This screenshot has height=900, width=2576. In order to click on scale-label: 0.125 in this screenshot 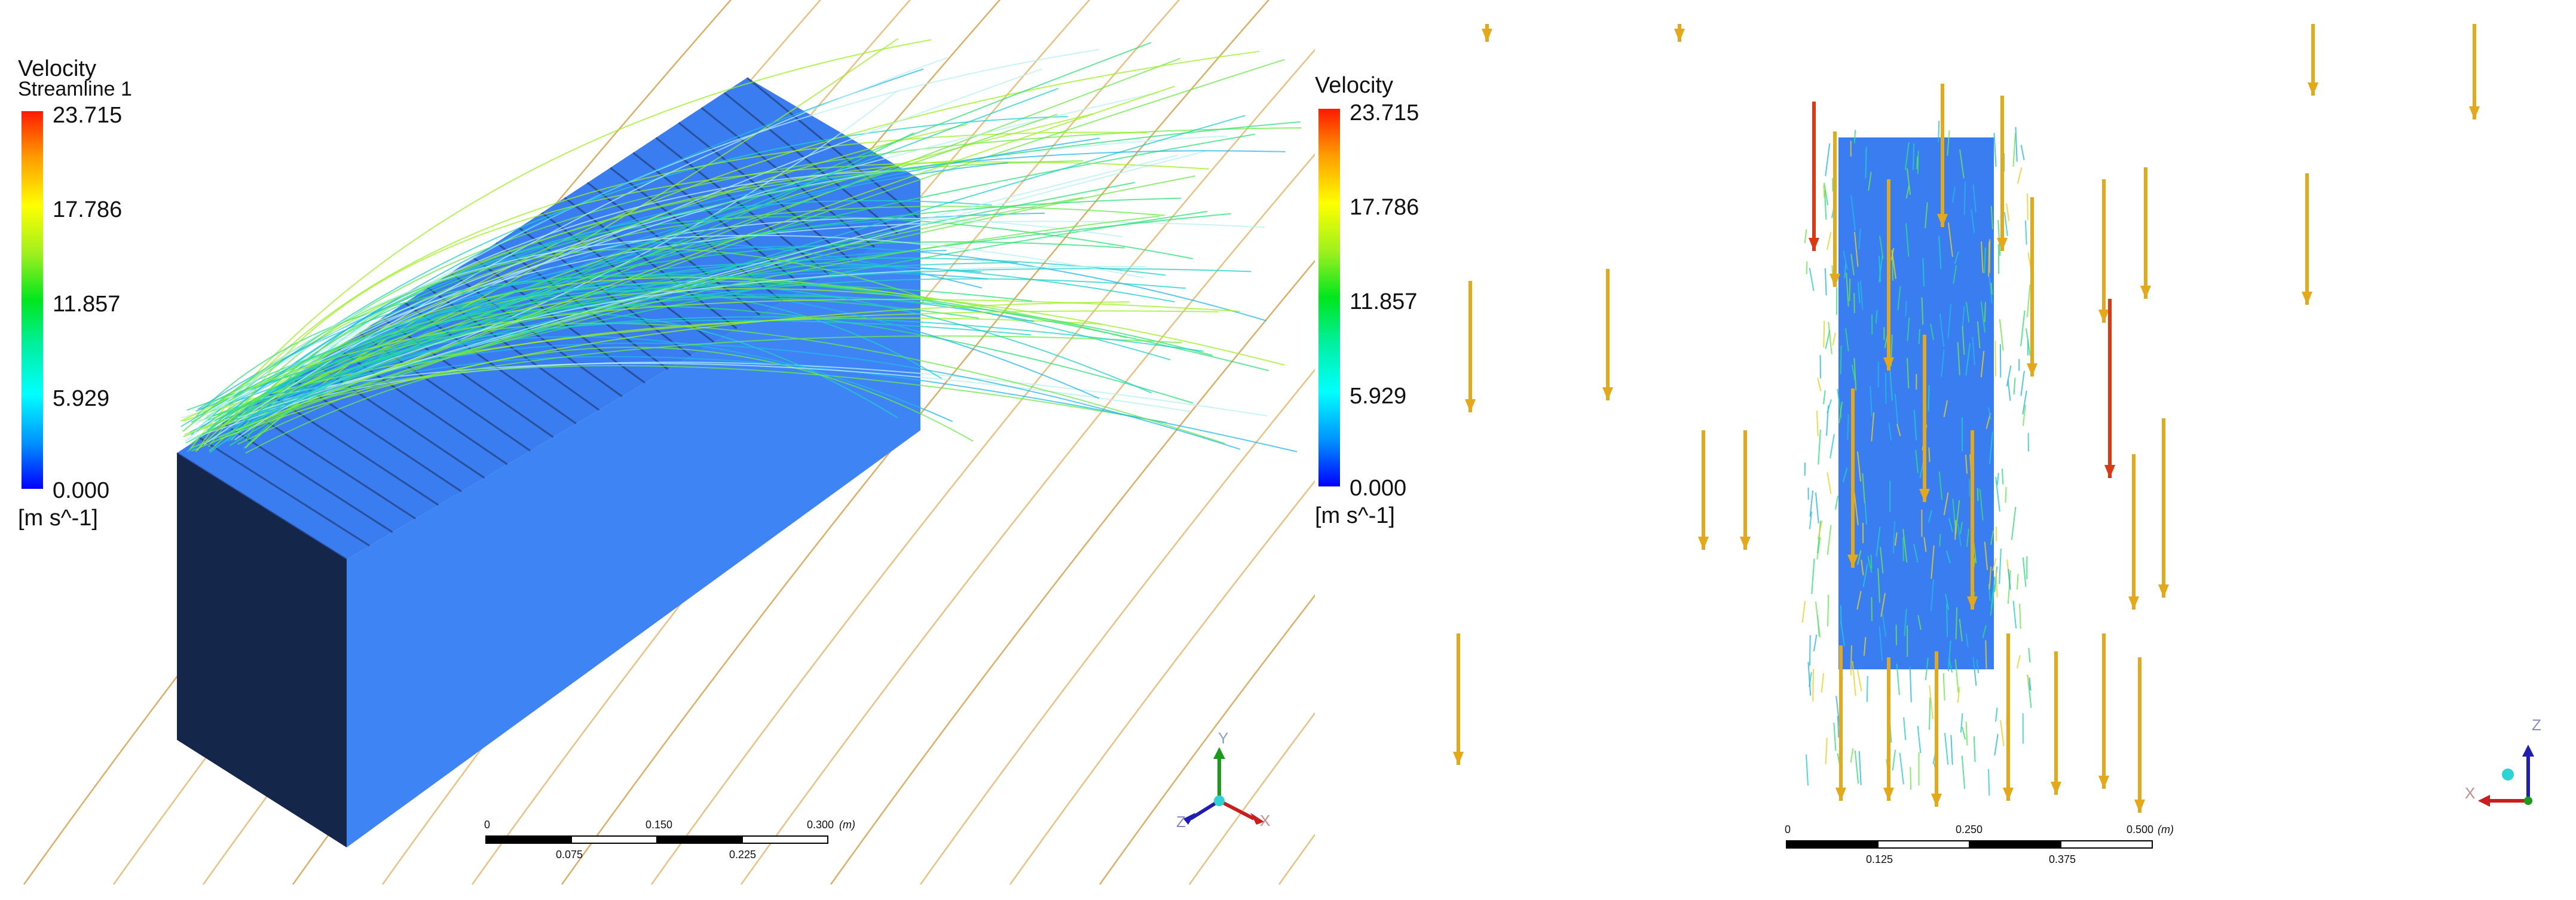, I will do `click(1879, 859)`.